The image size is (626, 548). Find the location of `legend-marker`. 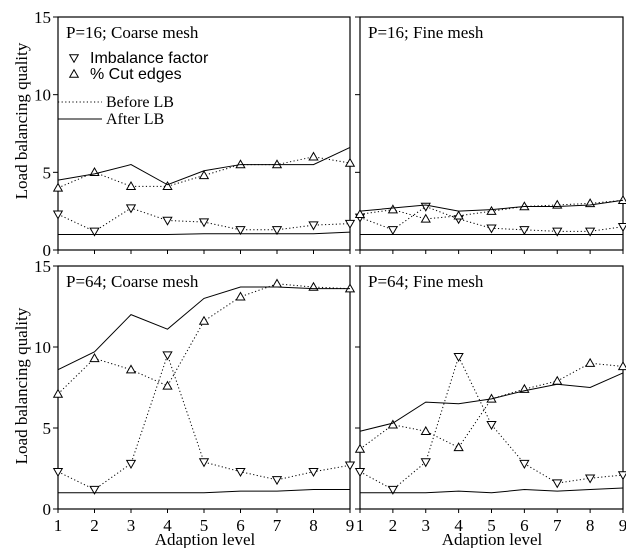

legend-marker is located at coordinates (74, 73).